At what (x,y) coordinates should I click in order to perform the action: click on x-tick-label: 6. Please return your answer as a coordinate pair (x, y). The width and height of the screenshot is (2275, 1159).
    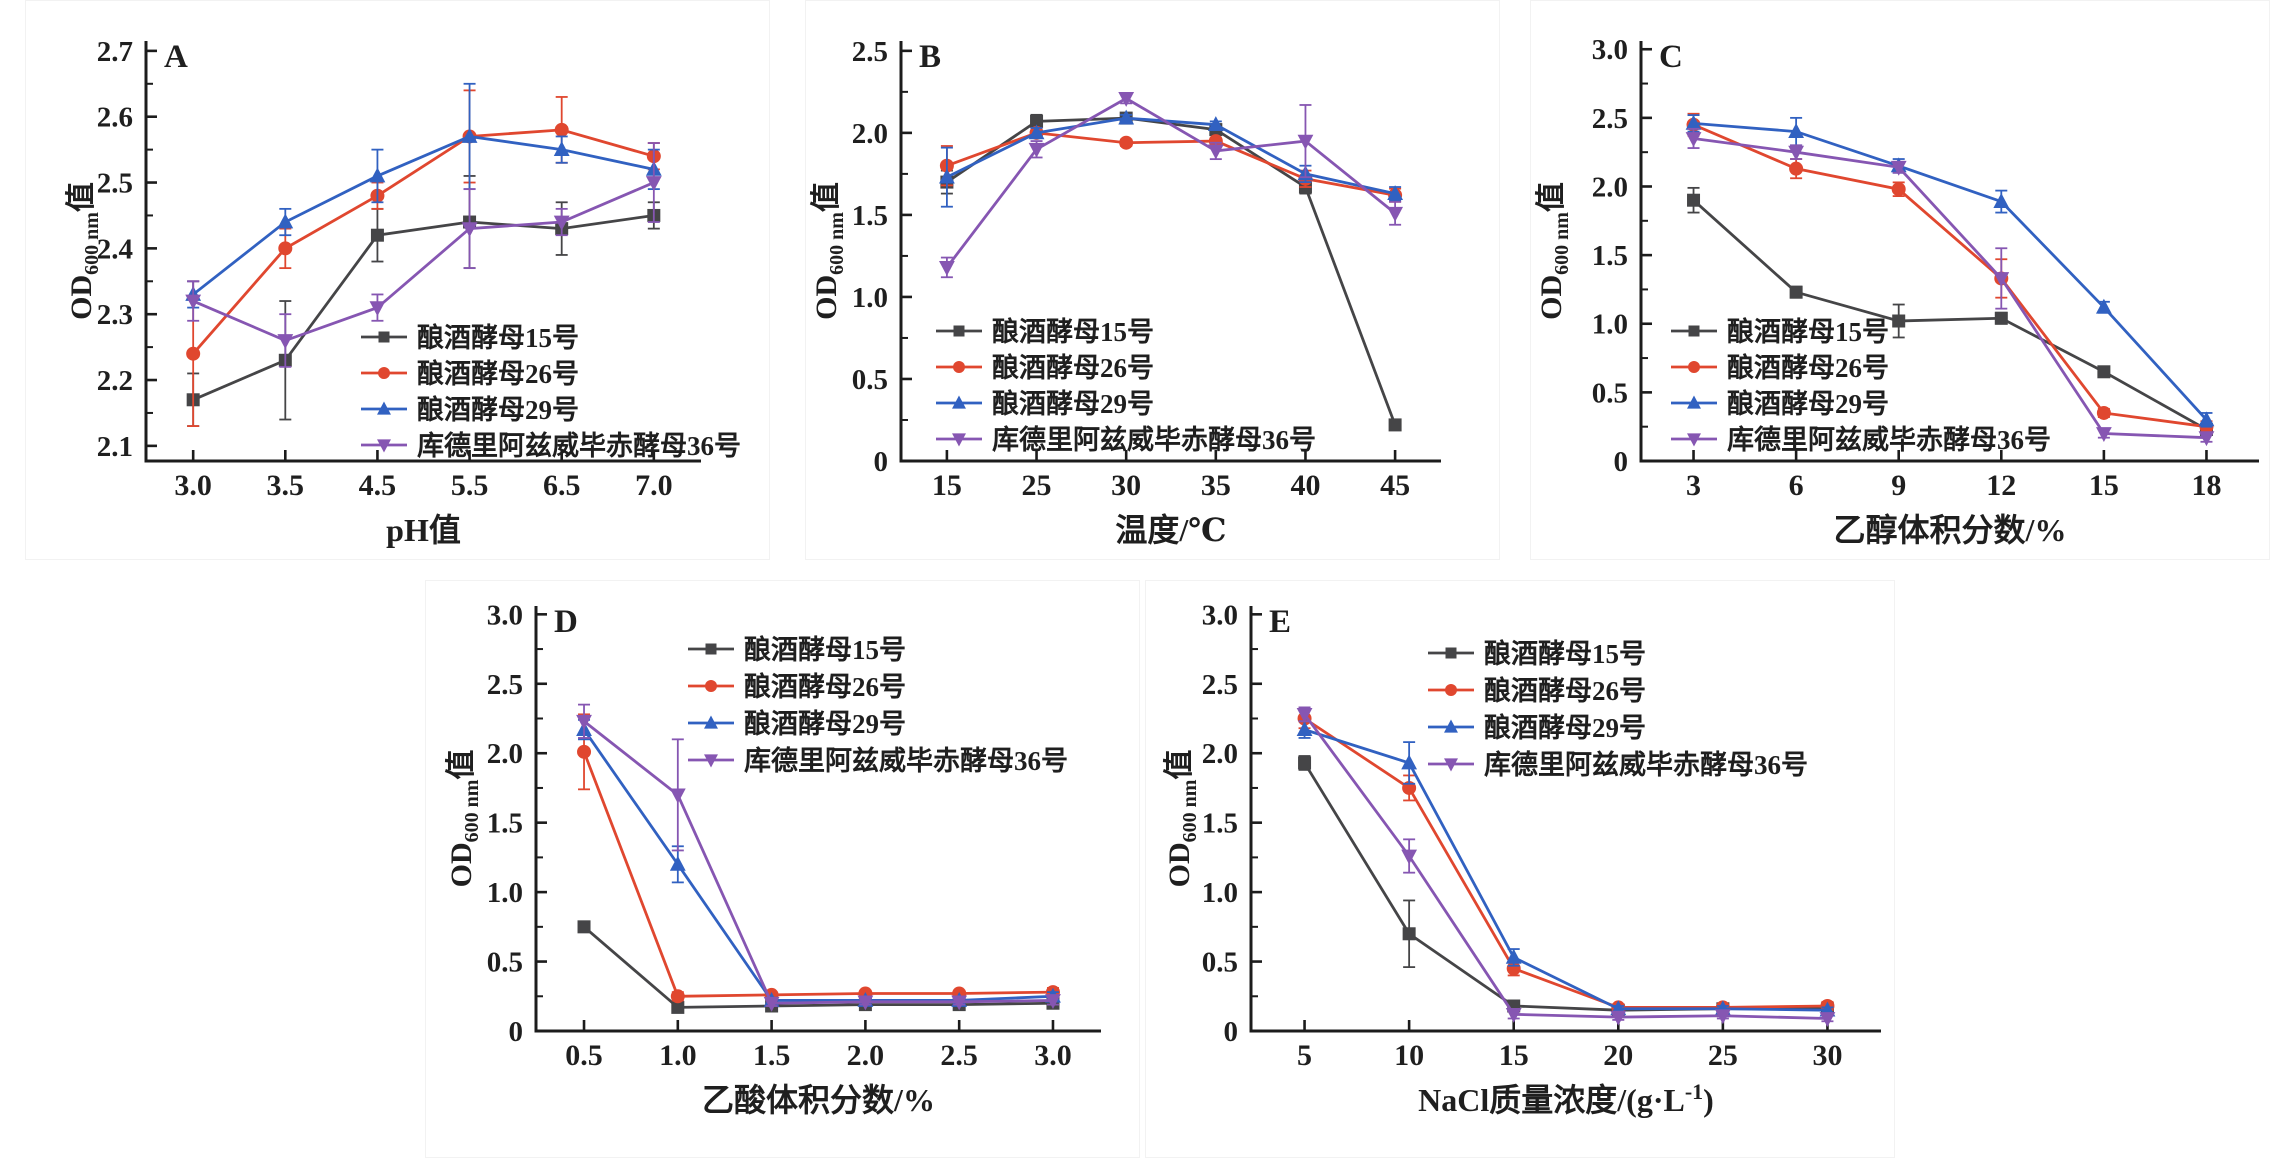
    Looking at the image, I should click on (1796, 485).